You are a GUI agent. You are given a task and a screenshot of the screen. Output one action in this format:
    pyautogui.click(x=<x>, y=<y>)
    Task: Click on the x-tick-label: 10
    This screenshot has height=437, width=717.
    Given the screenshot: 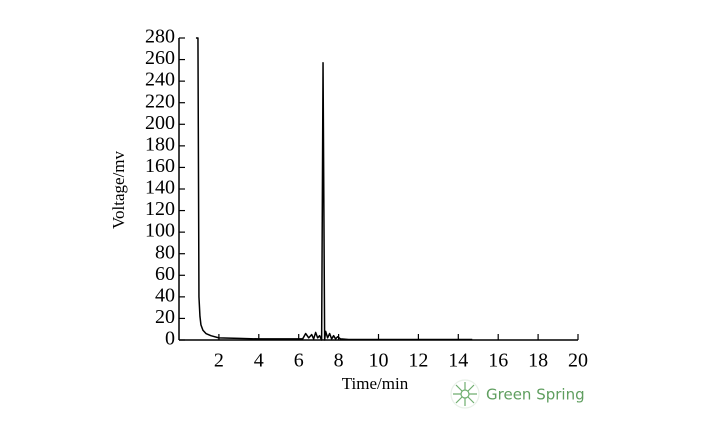 What is the action you would take?
    pyautogui.click(x=379, y=361)
    